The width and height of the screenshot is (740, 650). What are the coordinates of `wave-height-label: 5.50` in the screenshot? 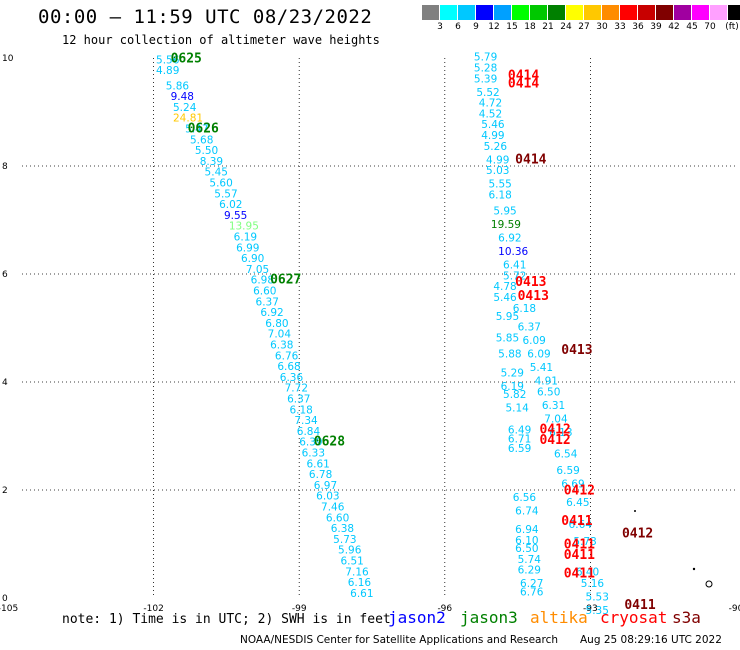 It's located at (206, 151).